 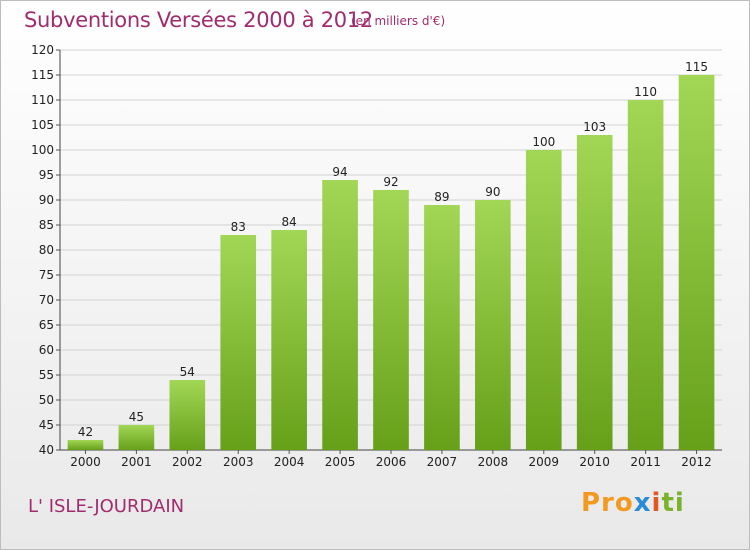 What do you see at coordinates (46, 175) in the screenshot?
I see `y-tick-label: 95` at bounding box center [46, 175].